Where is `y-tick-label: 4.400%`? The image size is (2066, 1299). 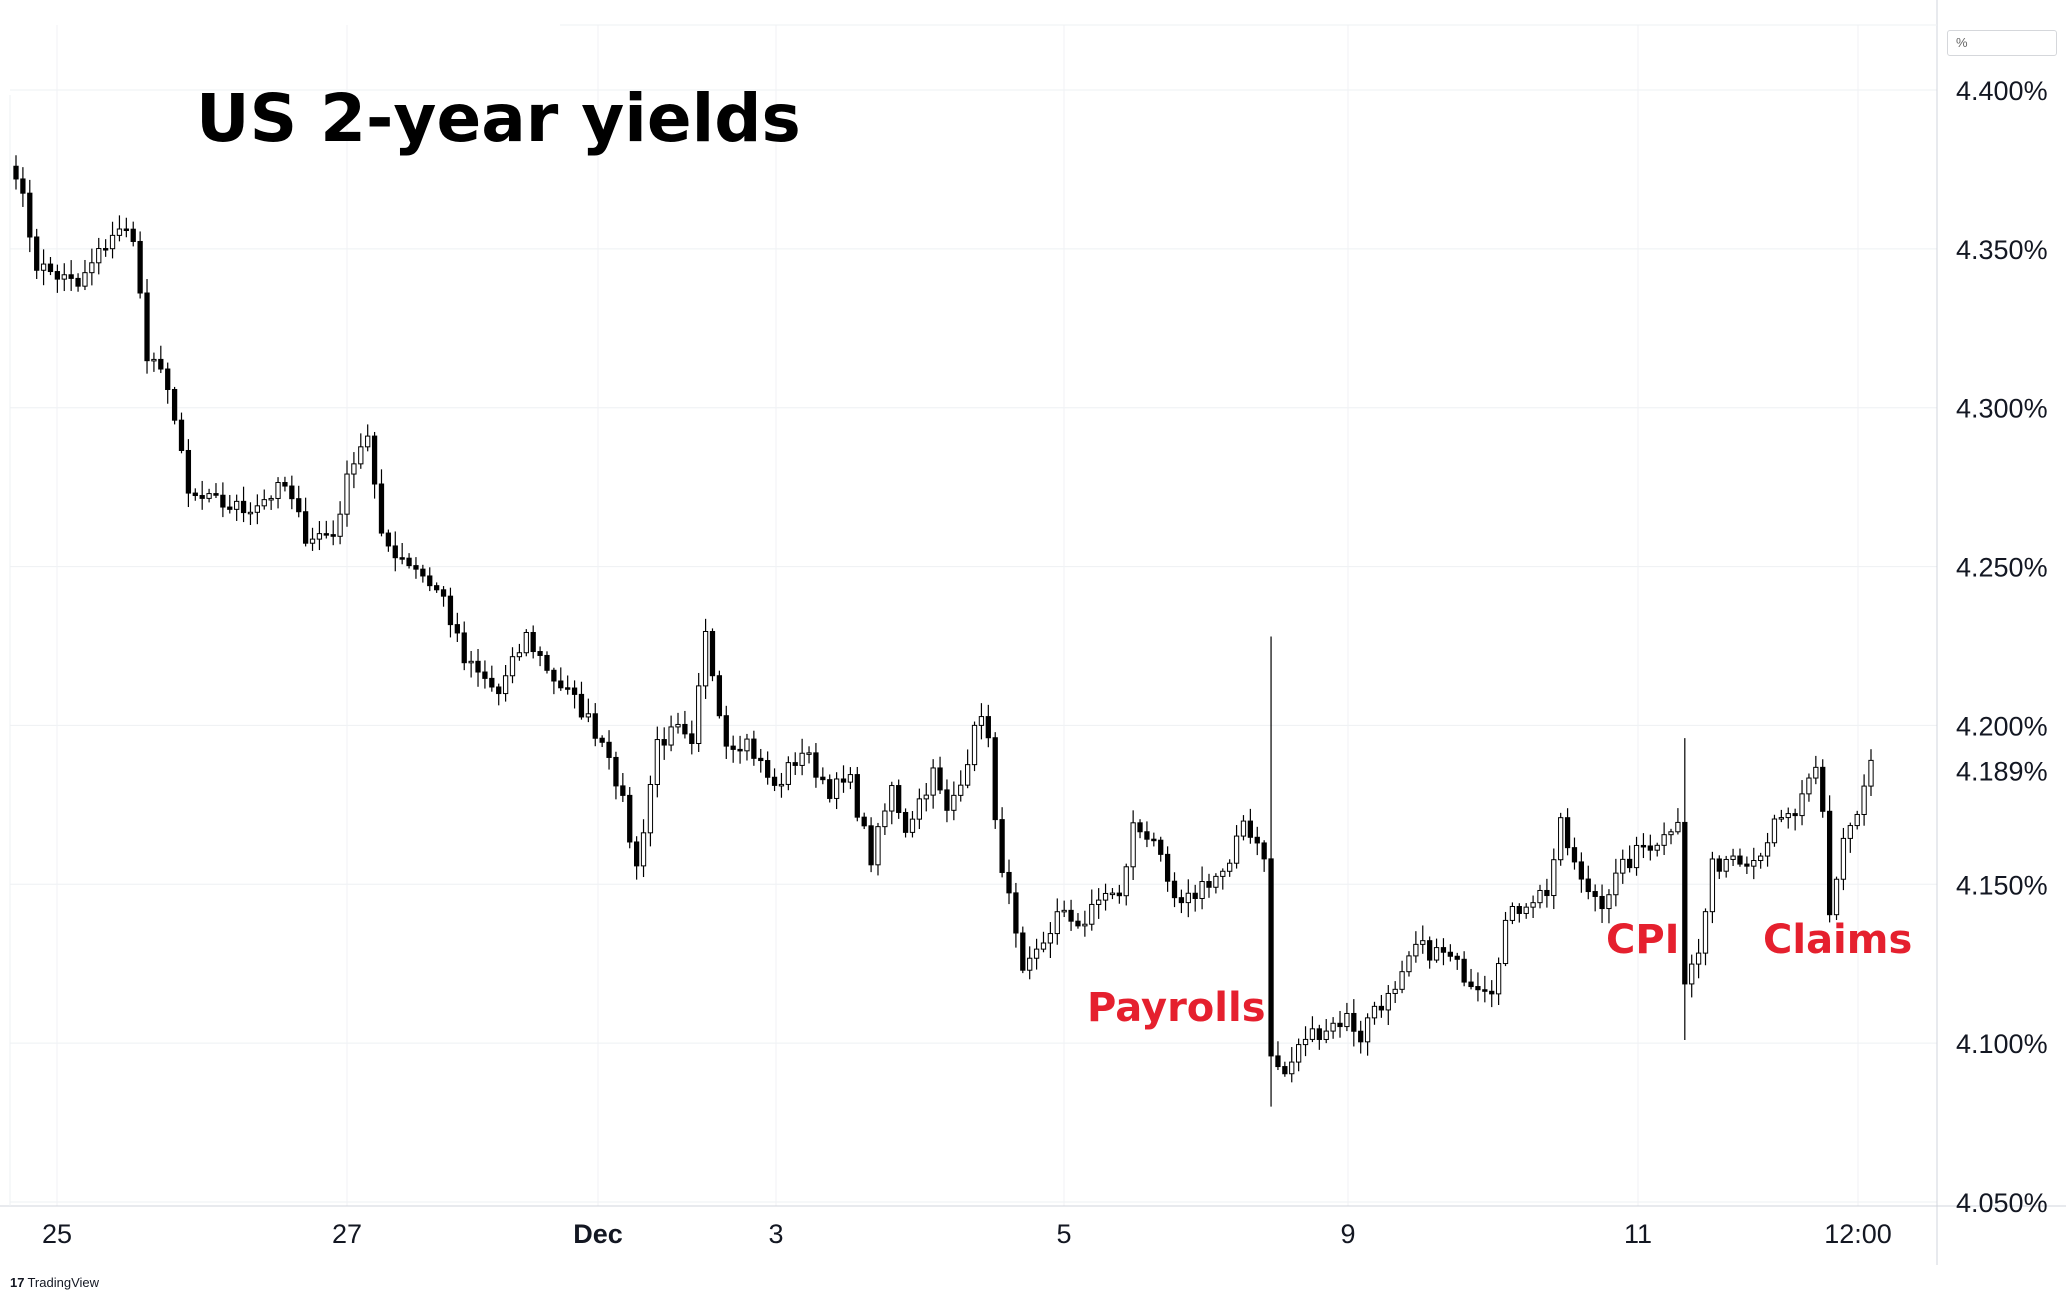 y-tick-label: 4.400% is located at coordinates (2002, 91).